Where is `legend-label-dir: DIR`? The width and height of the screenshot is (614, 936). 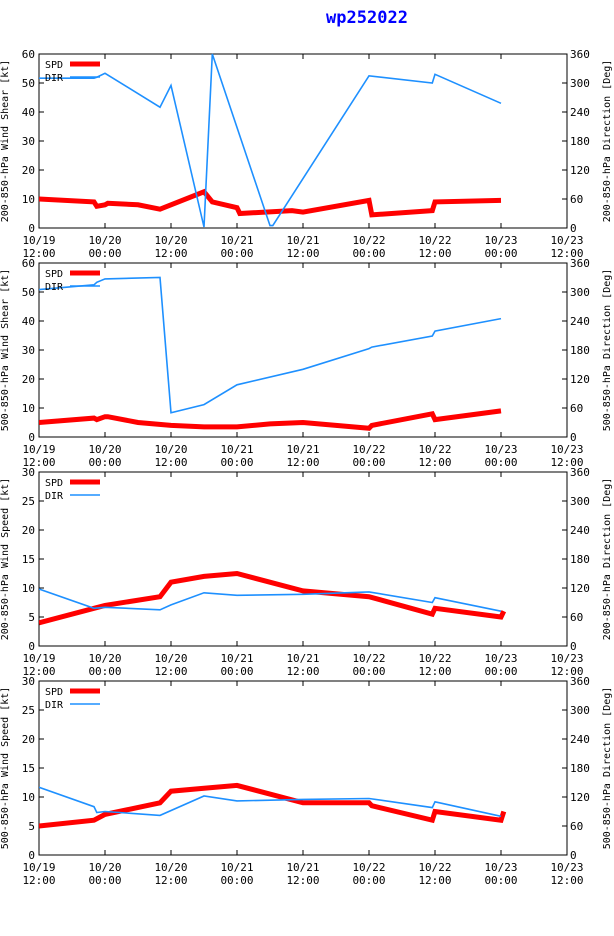 legend-label-dir: DIR is located at coordinates (54, 496).